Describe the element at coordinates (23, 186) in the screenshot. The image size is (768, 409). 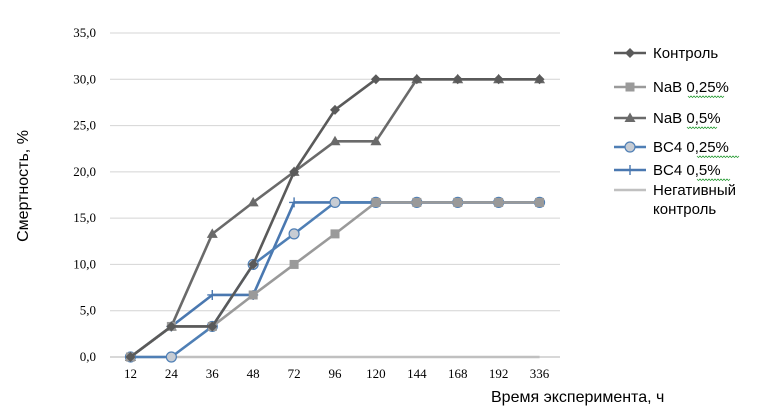
I see `y-axis-title: Смертность, %` at that location.